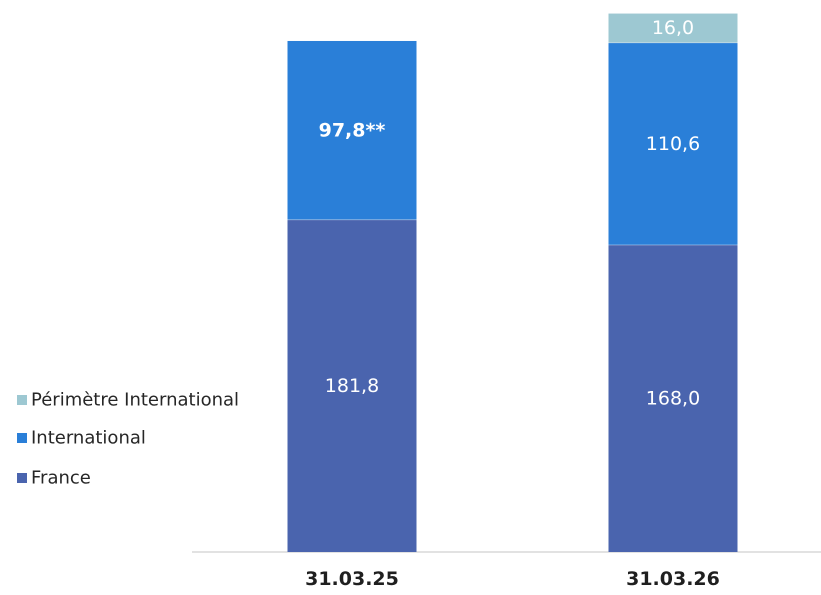  What do you see at coordinates (673, 579) in the screenshot?
I see `x-tick-label-31-03-26: 31.03.26` at bounding box center [673, 579].